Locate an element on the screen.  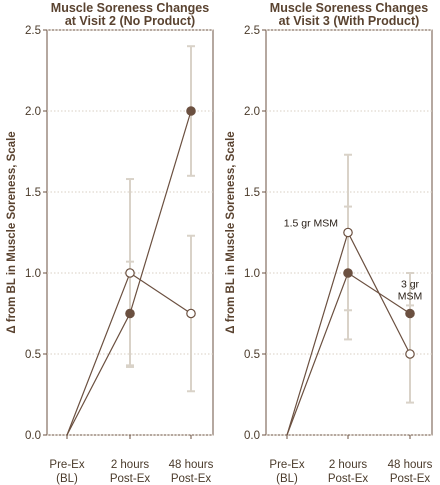
annotation: 1.5 gr MSM is located at coordinates (311, 224).